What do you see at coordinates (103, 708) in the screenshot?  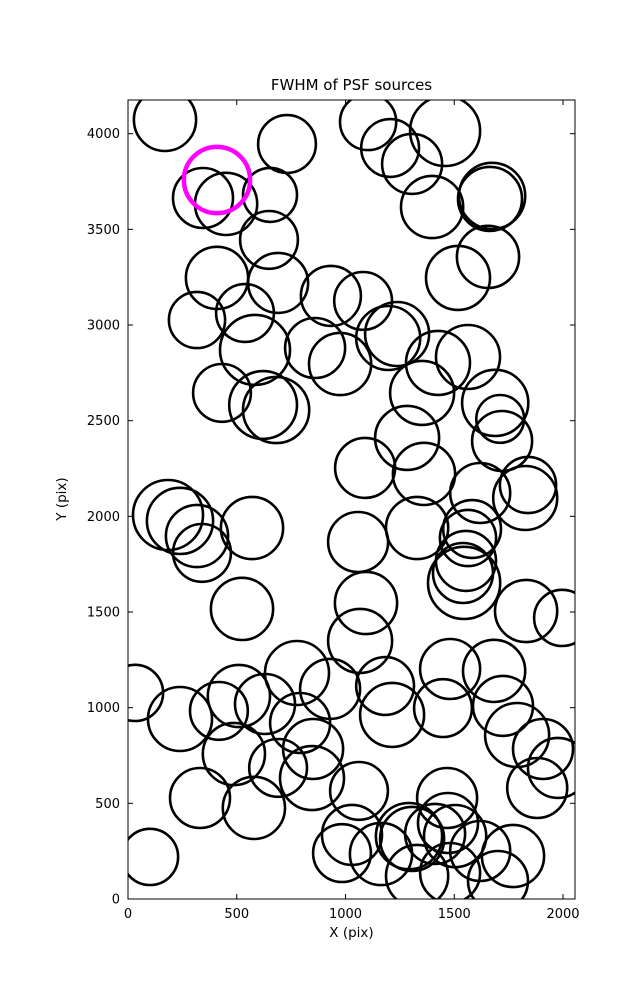 I see `y-tick-label: 1000` at bounding box center [103, 708].